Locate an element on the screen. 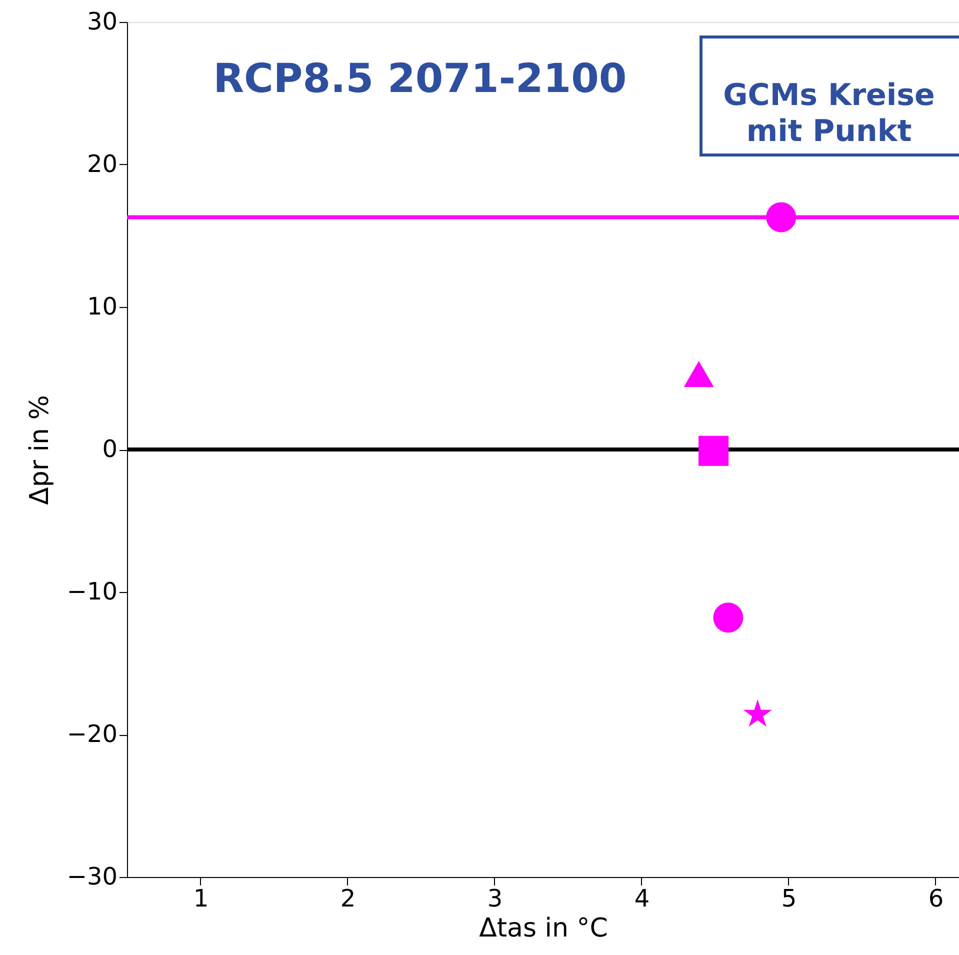 This screenshot has height=955, width=959. x-axis-title: Δtas in °C is located at coordinates (543, 929).